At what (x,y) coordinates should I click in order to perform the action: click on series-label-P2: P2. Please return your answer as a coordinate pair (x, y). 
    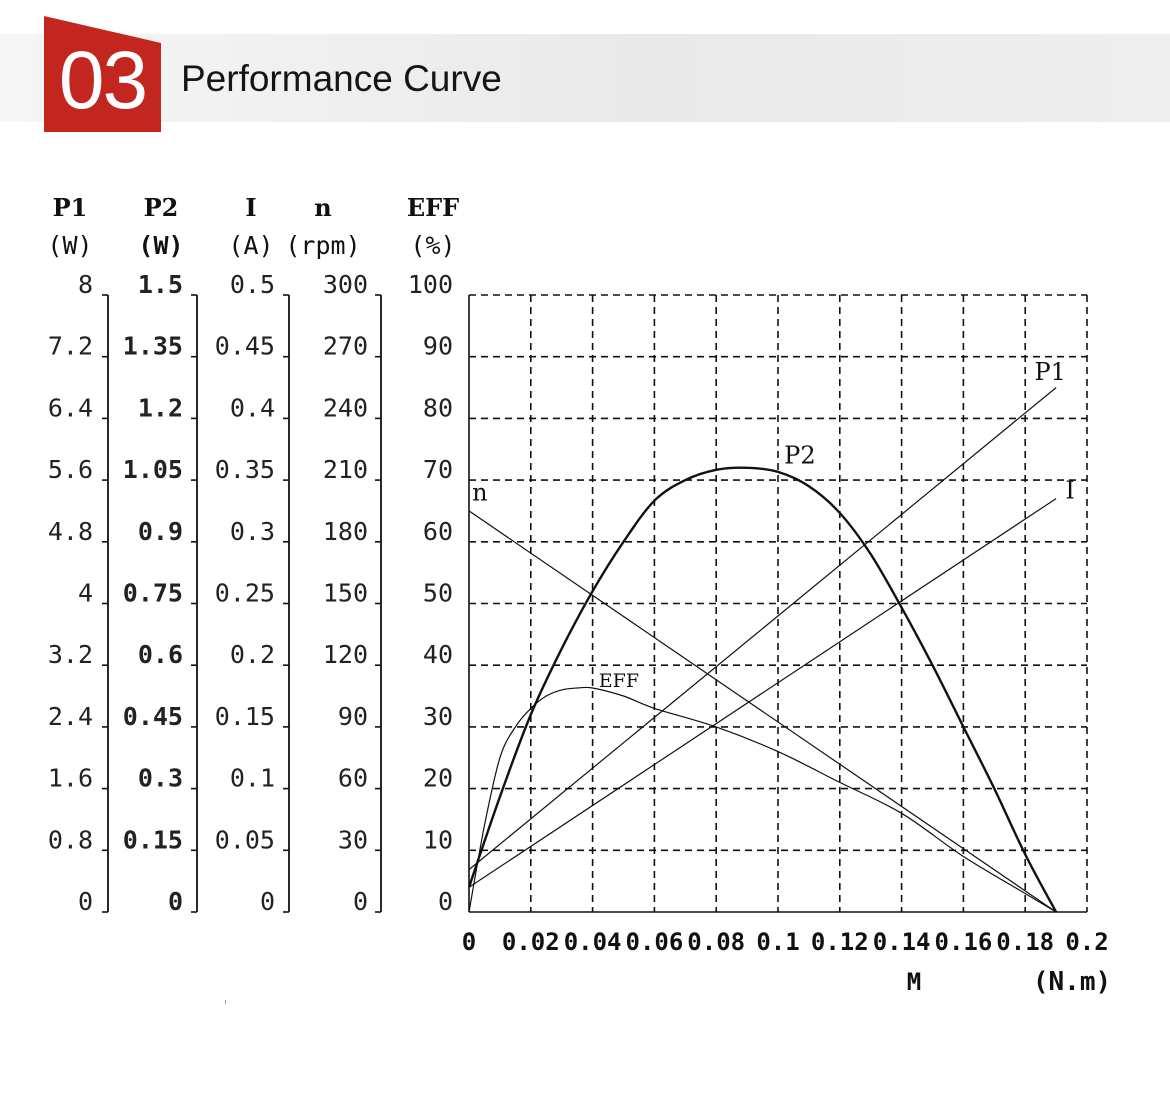
    Looking at the image, I should click on (799, 456).